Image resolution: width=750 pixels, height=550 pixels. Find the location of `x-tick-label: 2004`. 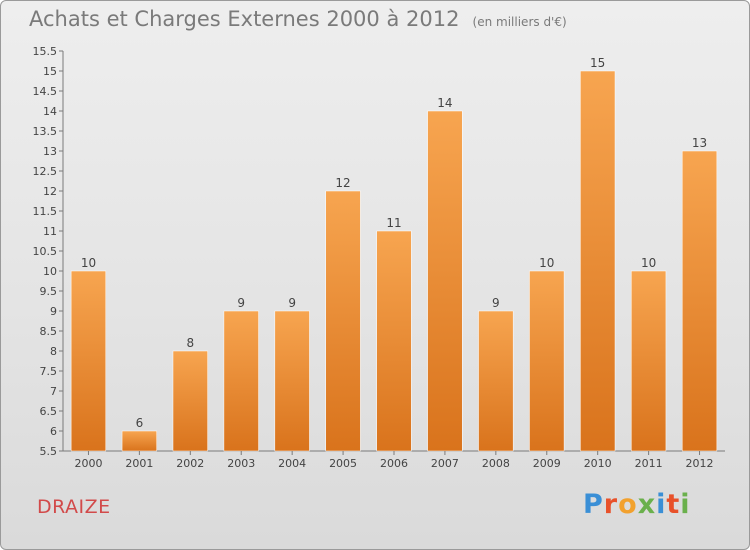

x-tick-label: 2004 is located at coordinates (292, 463).